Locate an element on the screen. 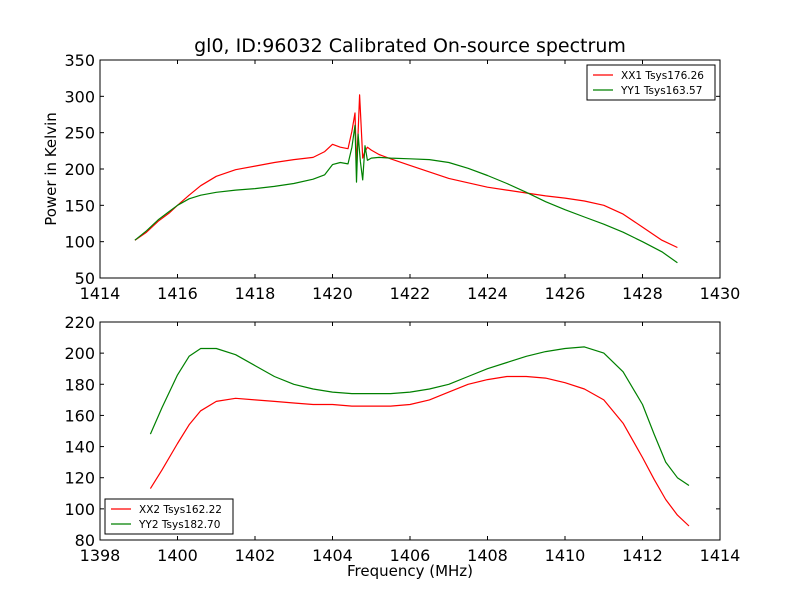 The width and height of the screenshot is (800, 600). y-tick-label-top: 250 is located at coordinates (79, 133).